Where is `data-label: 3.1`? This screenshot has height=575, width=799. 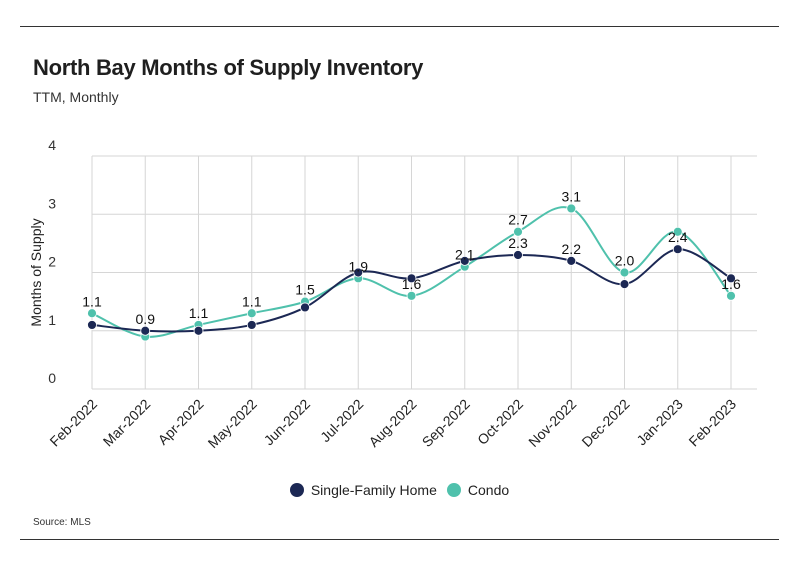
data-label: 3.1 is located at coordinates (572, 196).